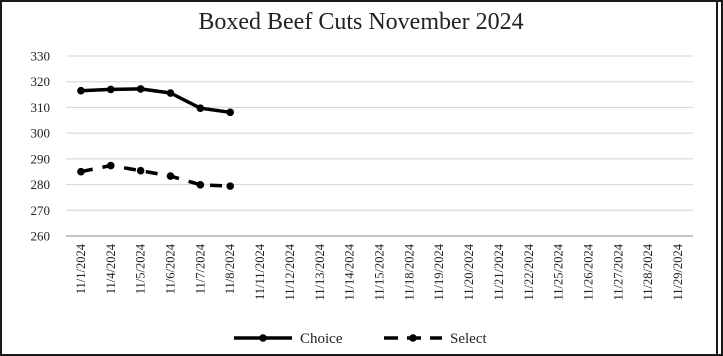 This screenshot has height=356, width=723. I want to click on y-tick-label: 300, so click(41, 133).